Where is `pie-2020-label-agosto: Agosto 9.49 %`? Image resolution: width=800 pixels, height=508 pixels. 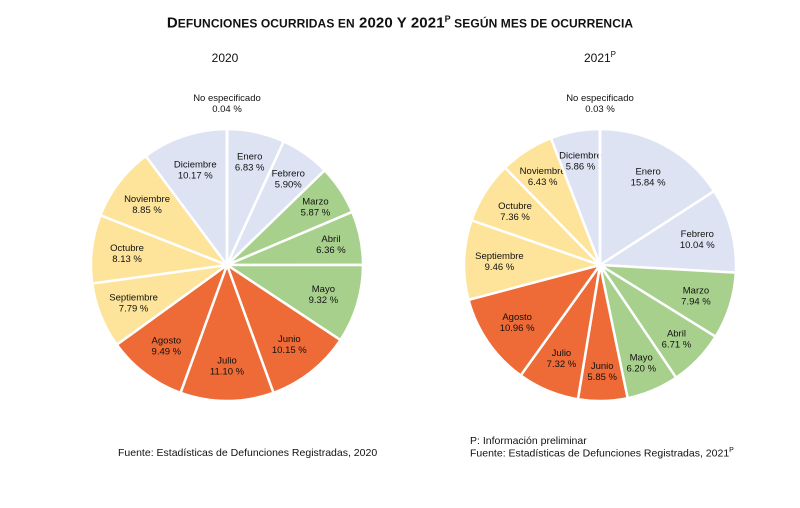 pie-2020-label-agosto: Agosto 9.49 % is located at coordinates (167, 346).